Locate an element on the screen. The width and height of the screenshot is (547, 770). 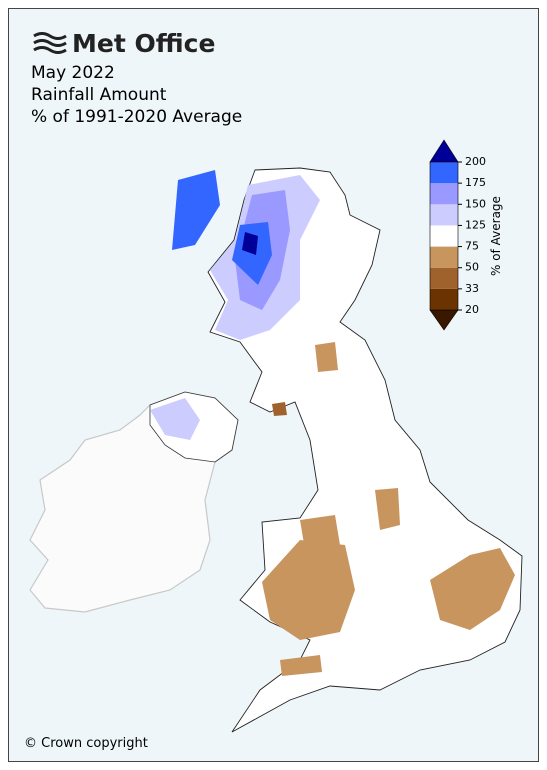
colorbar-border is located at coordinates (444, 236).